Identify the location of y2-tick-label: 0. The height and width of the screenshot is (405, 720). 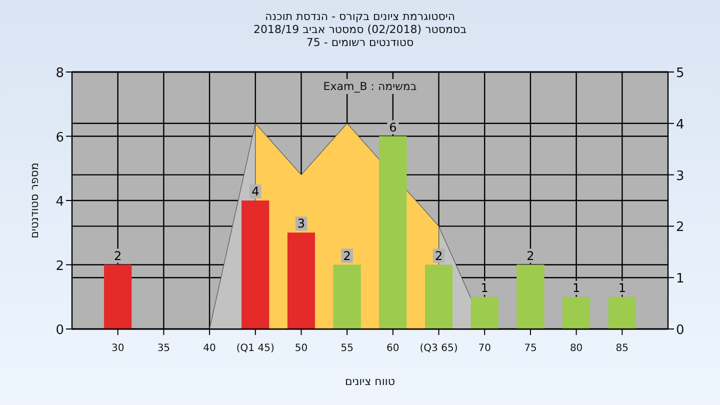
(680, 330).